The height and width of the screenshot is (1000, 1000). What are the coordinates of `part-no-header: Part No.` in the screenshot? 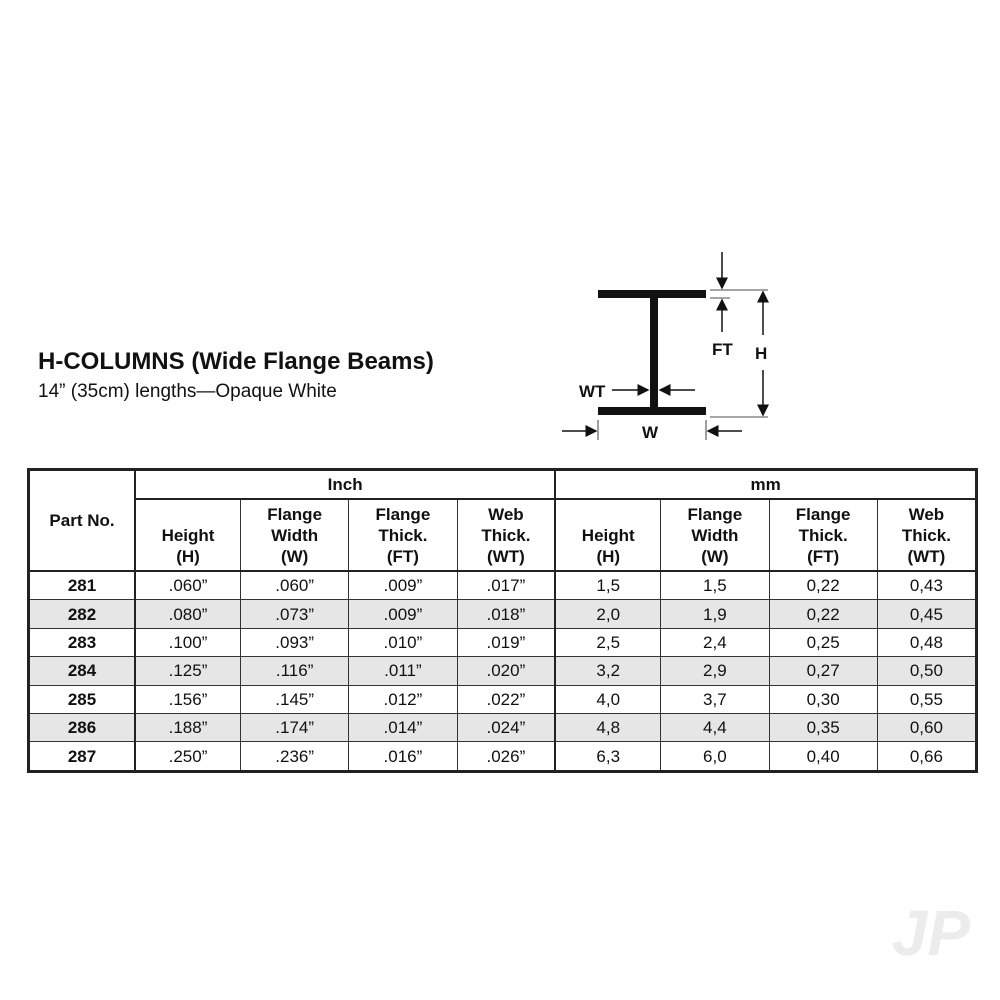 It's located at (82, 520).